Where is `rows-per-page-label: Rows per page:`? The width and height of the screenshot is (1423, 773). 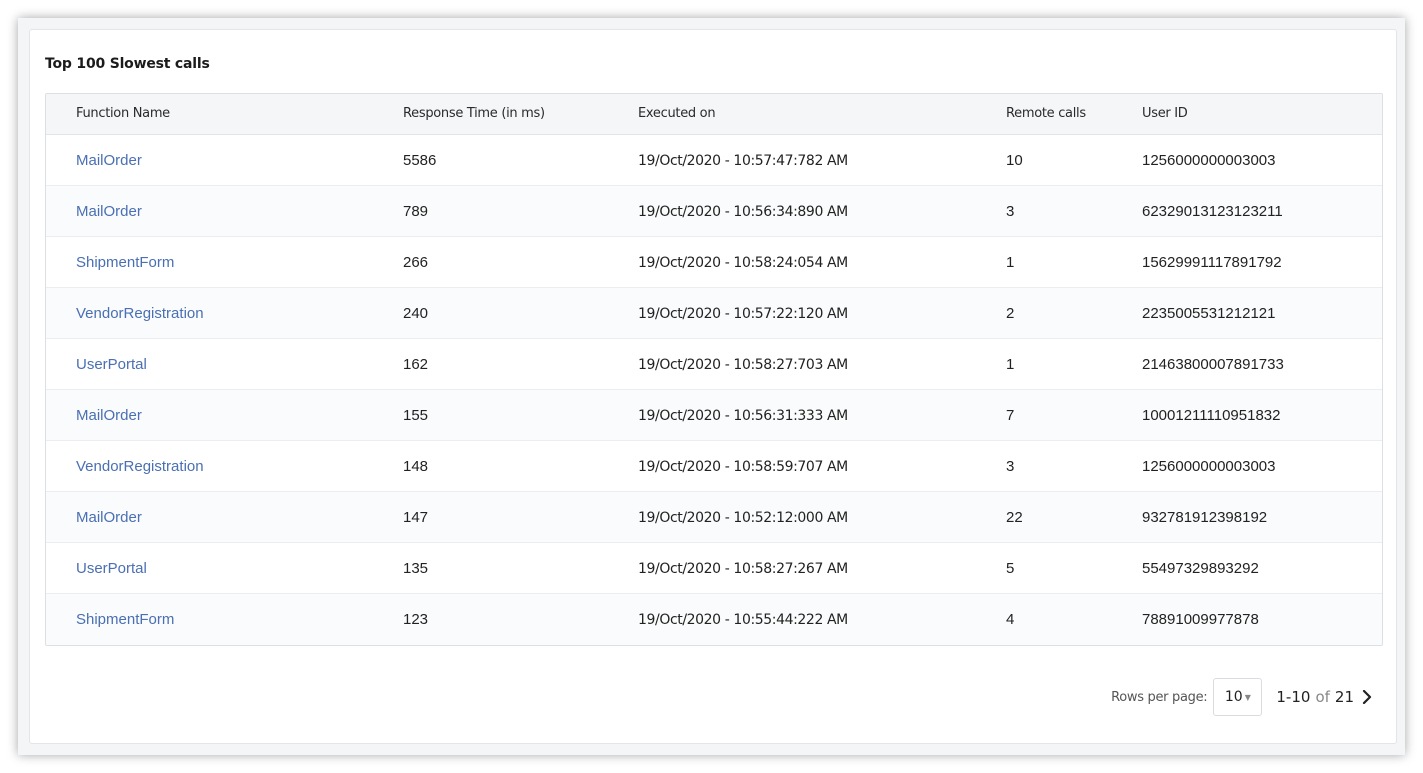
rows-per-page-label: Rows per page: is located at coordinates (1159, 697).